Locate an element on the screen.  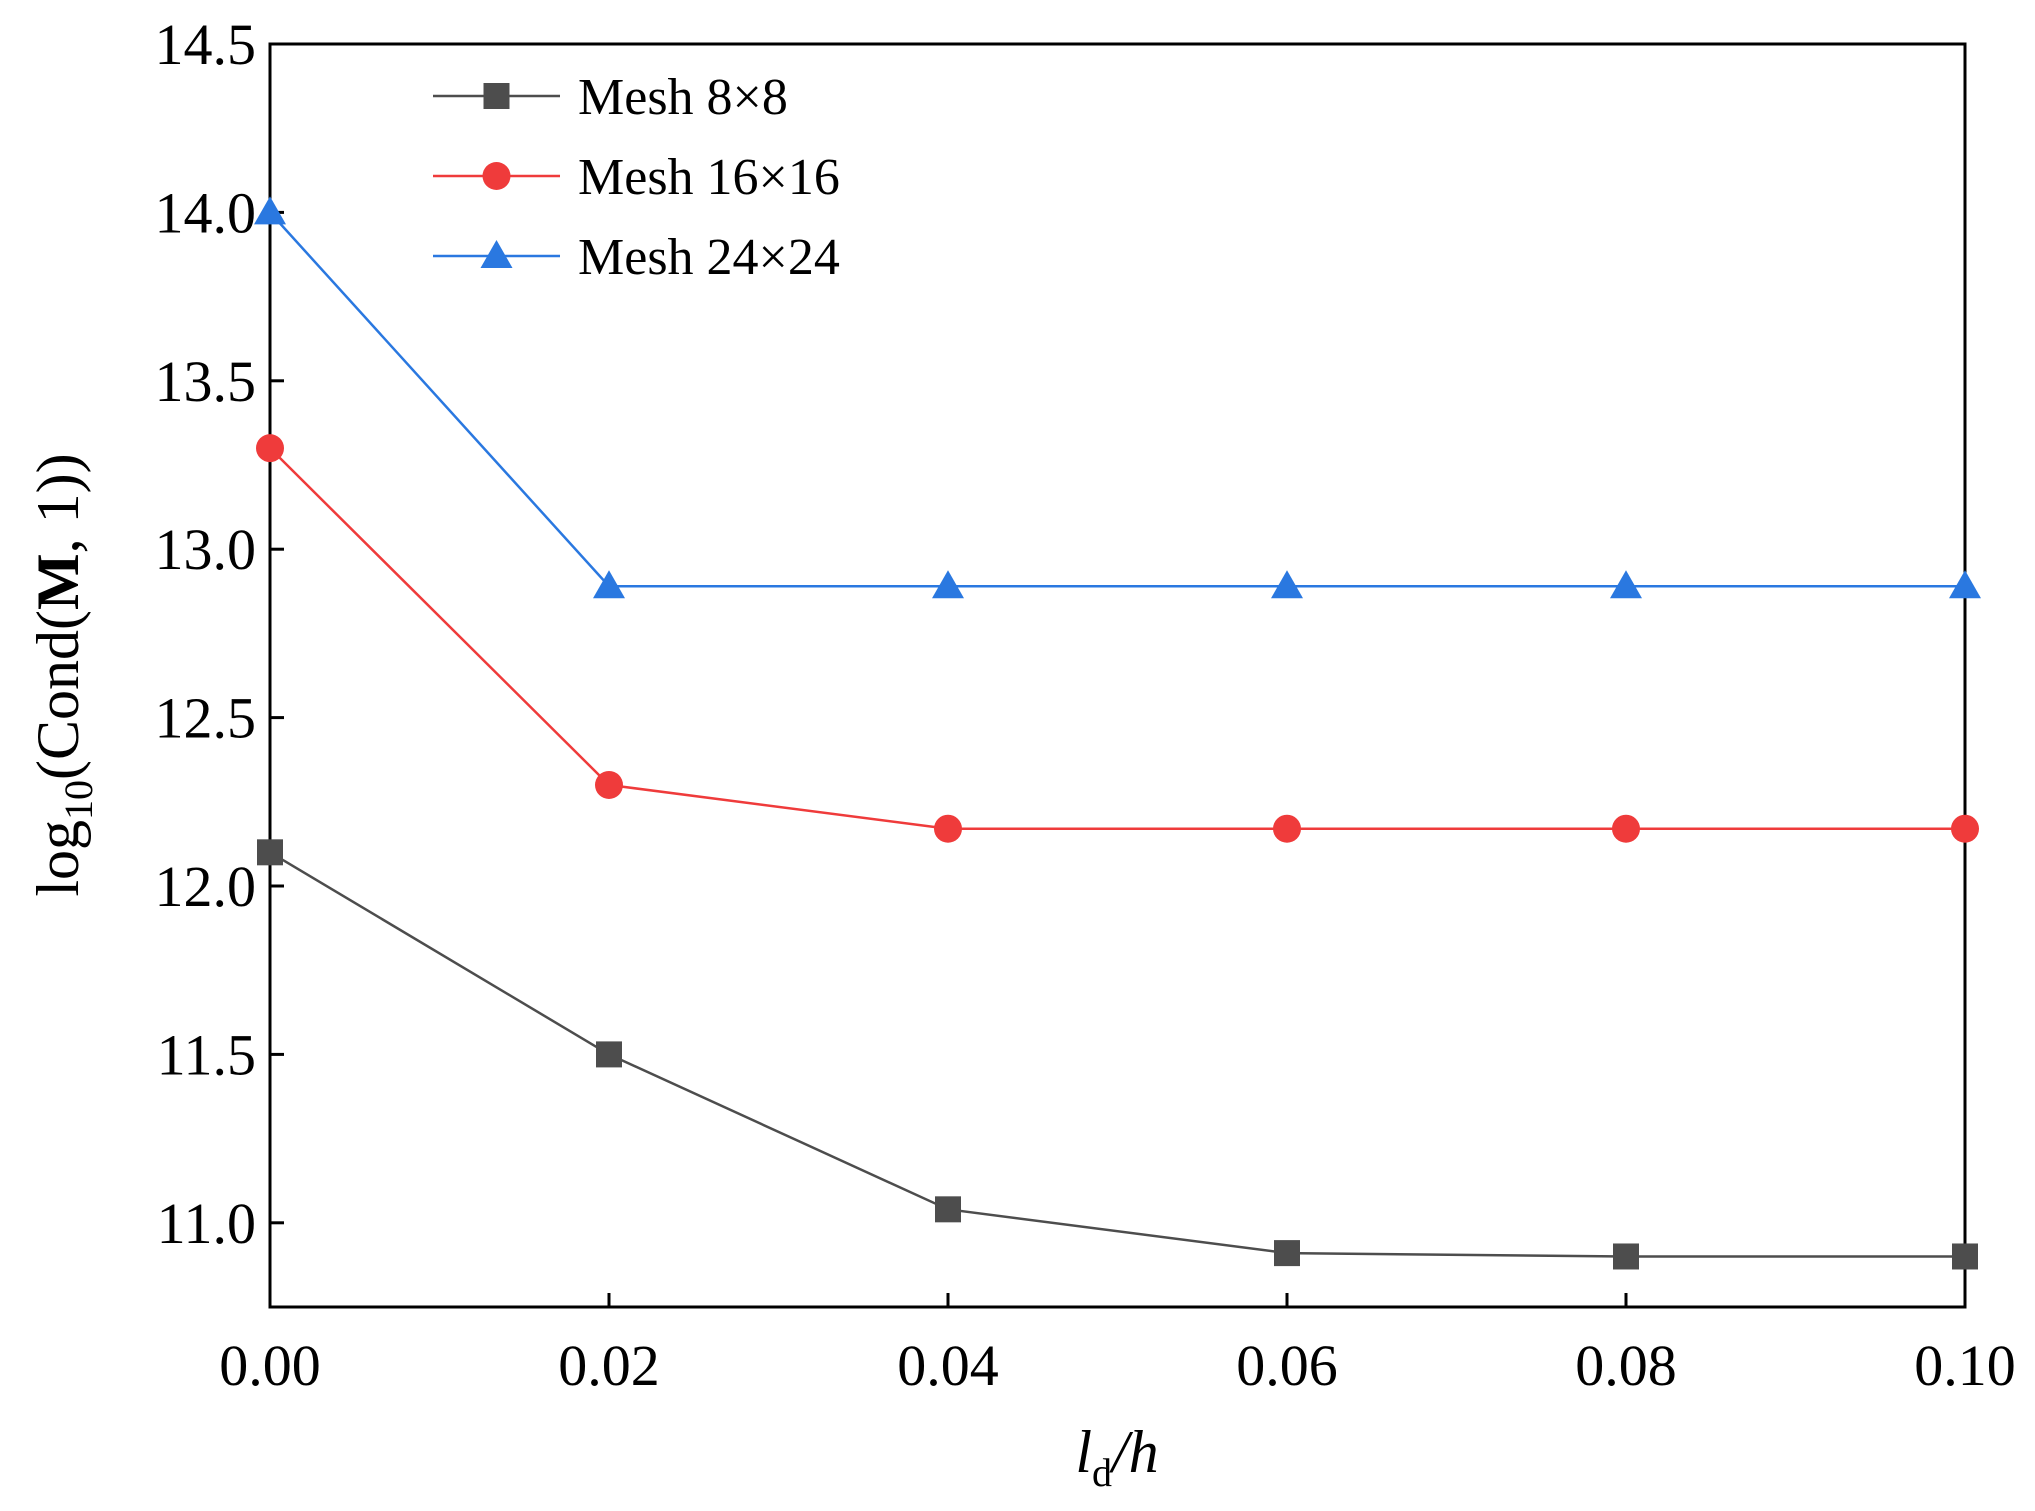
y-tick-label: 13.5 is located at coordinates (206, 381).